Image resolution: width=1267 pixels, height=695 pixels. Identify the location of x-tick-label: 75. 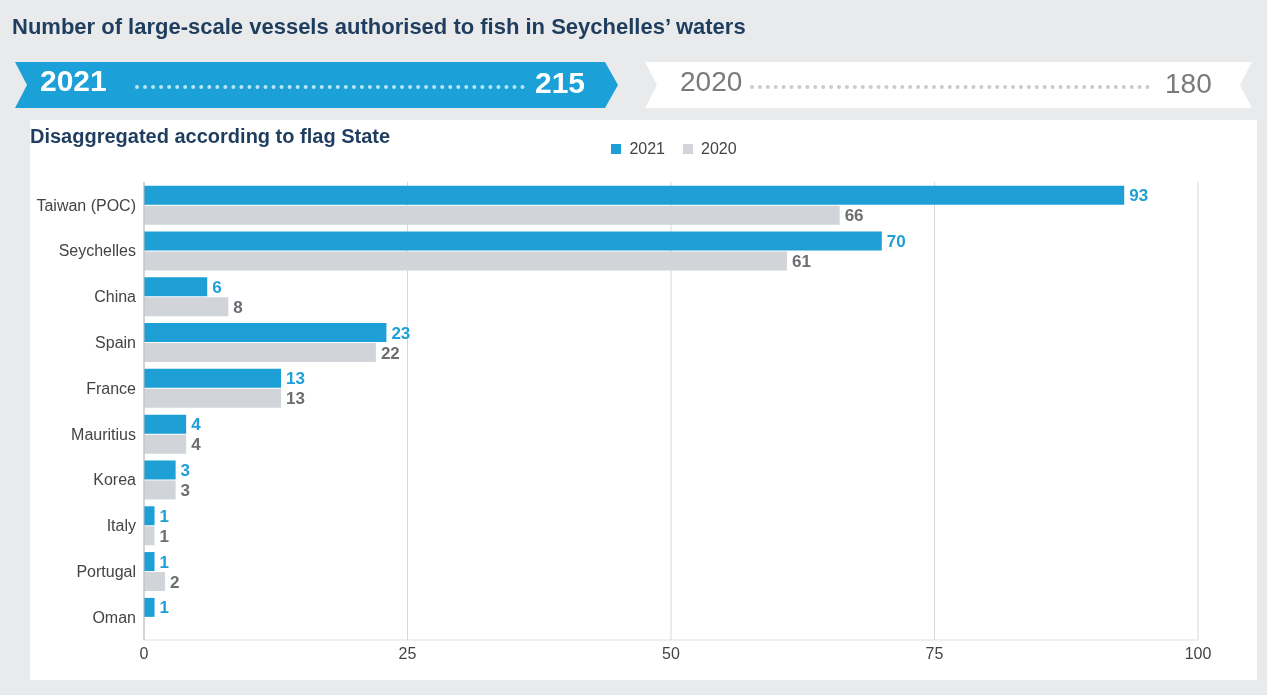
(934, 654).